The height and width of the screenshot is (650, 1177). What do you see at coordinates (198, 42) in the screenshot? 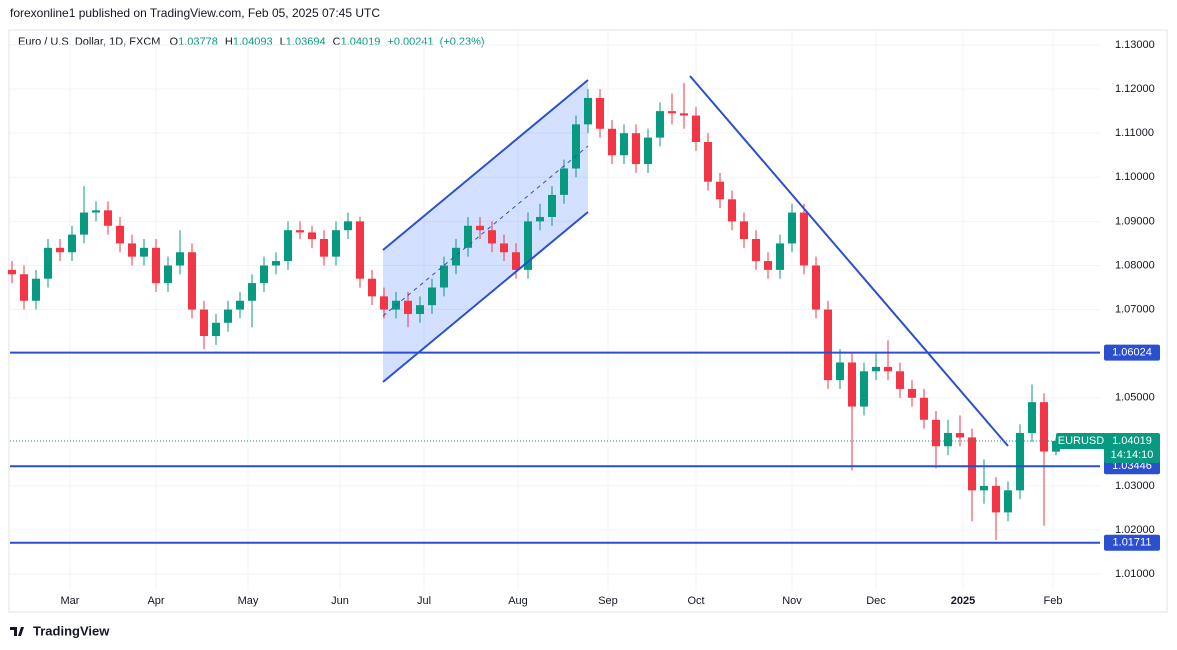
I see `legend-value: 1.03778` at bounding box center [198, 42].